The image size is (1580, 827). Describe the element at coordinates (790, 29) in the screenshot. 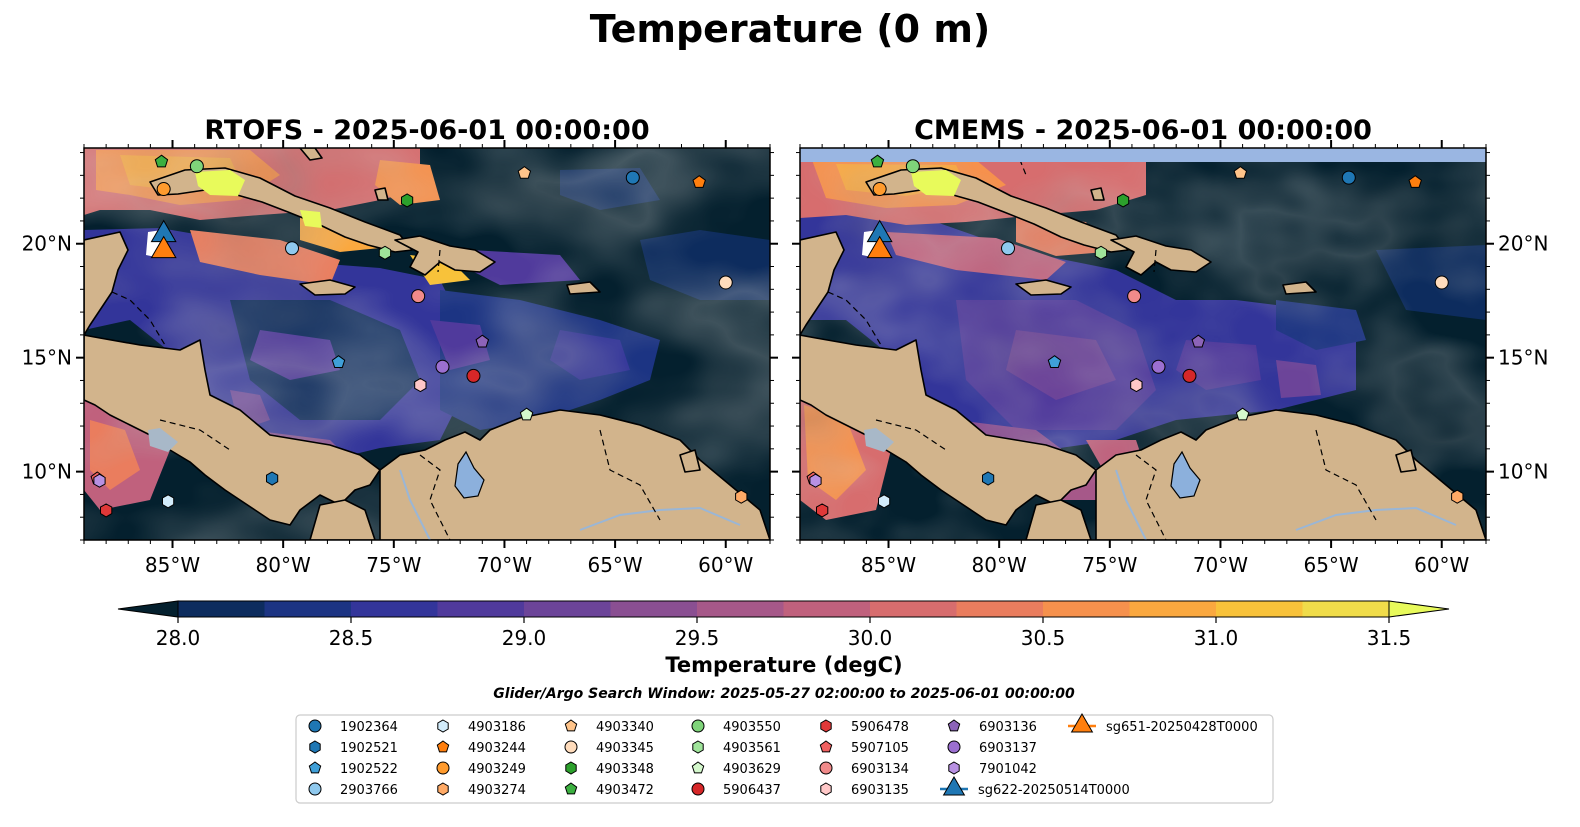

I see `figure-title: Temperature (0 m)` at that location.